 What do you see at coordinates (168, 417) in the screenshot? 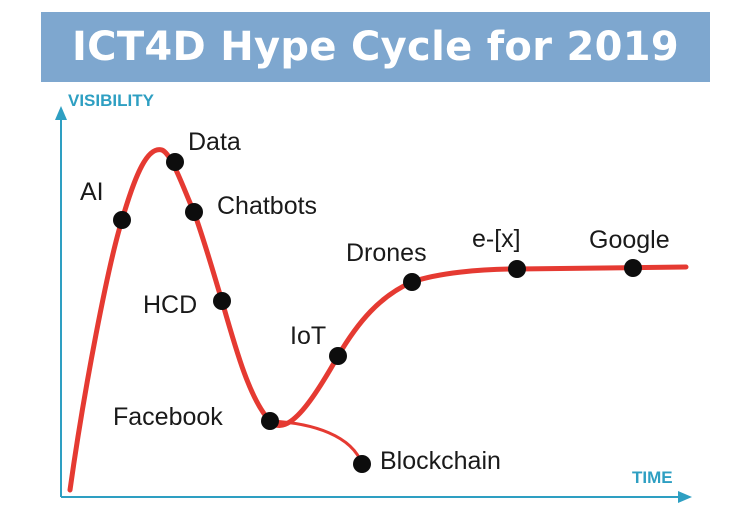
I see `facebook-label: Facebook` at bounding box center [168, 417].